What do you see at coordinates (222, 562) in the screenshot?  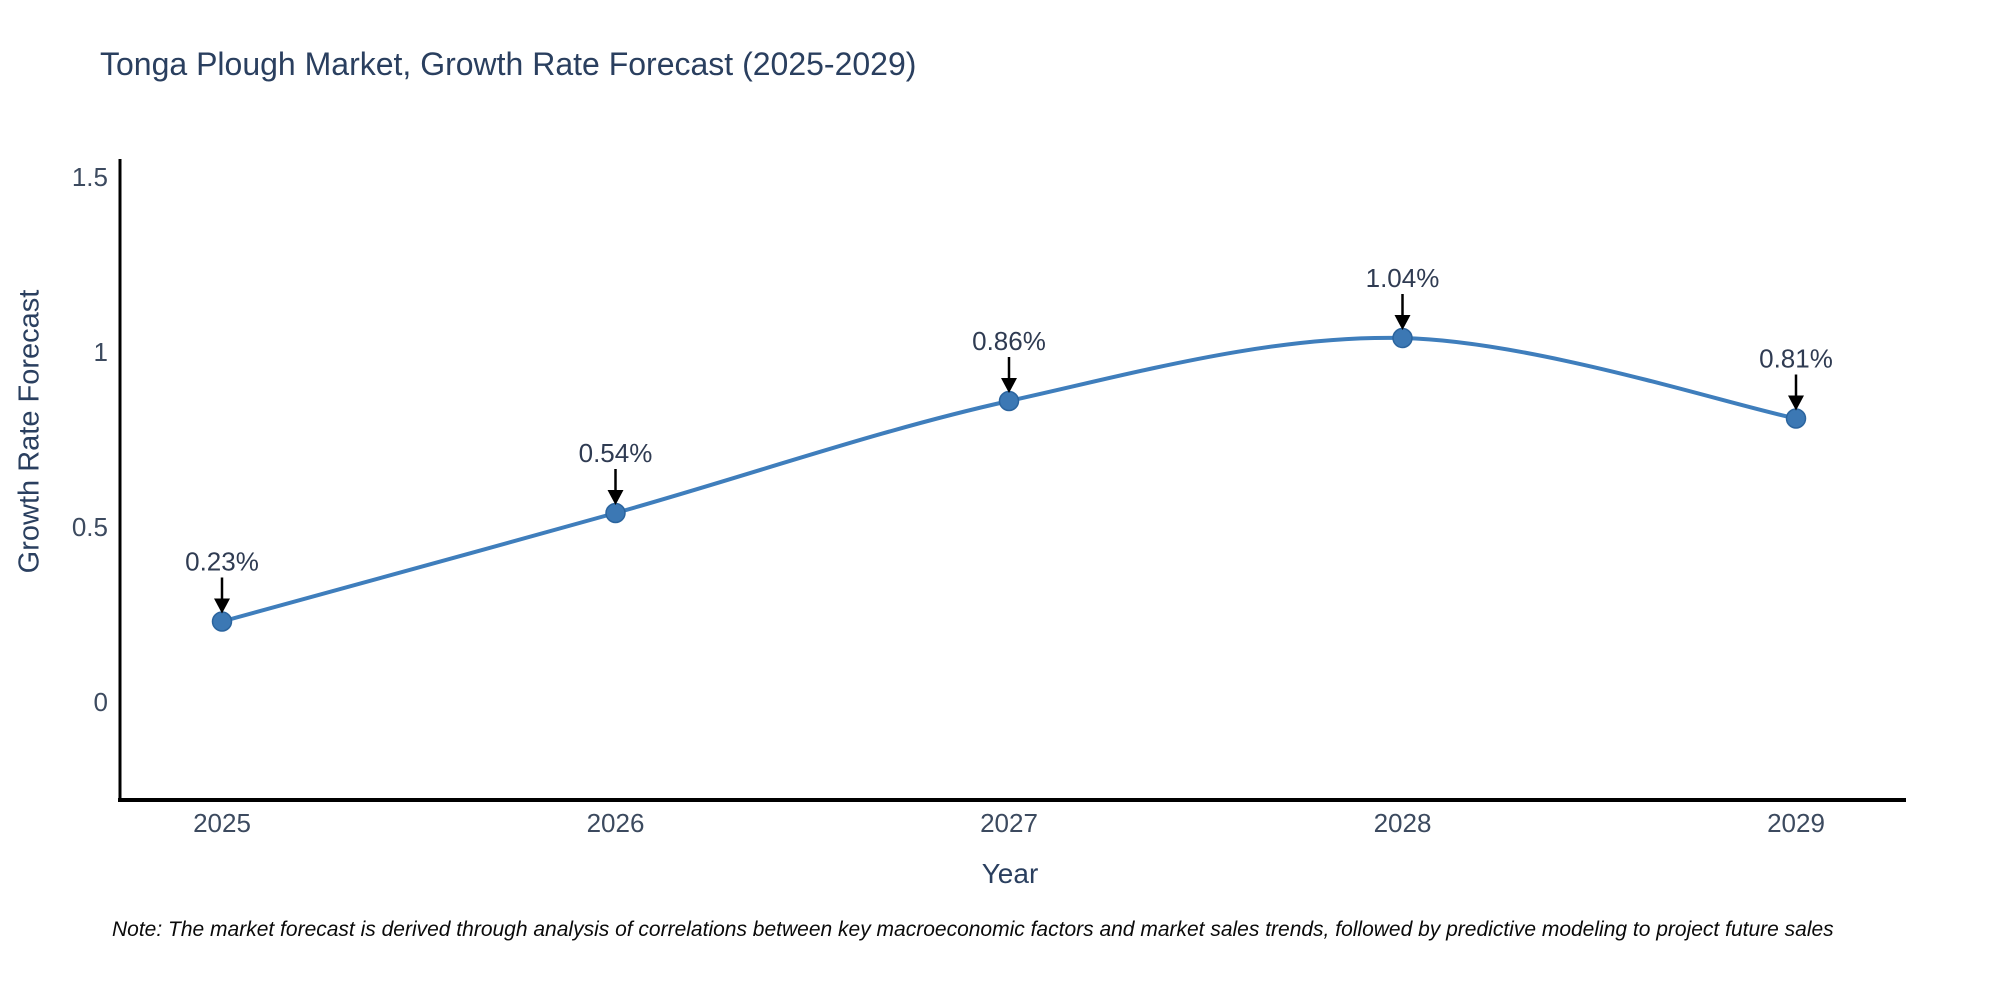 I see `data-point-label: 0.23%` at bounding box center [222, 562].